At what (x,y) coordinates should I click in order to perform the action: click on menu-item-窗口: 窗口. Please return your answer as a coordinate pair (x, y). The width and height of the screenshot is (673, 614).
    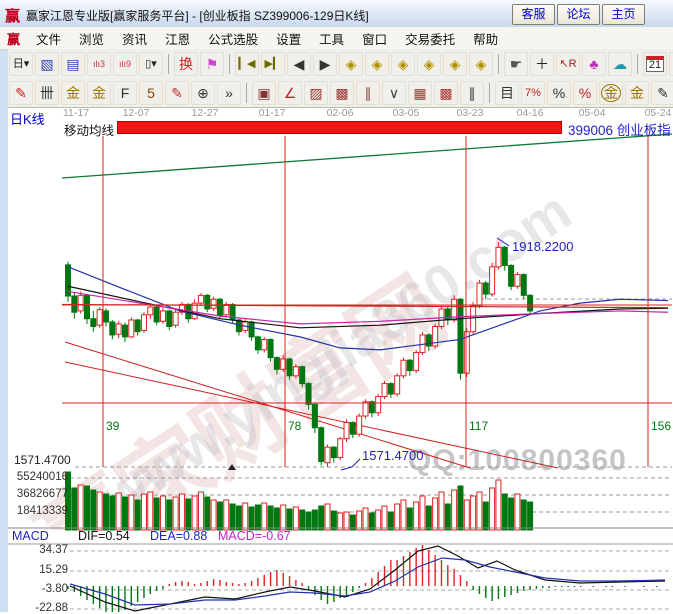
    Looking at the image, I should click on (375, 39).